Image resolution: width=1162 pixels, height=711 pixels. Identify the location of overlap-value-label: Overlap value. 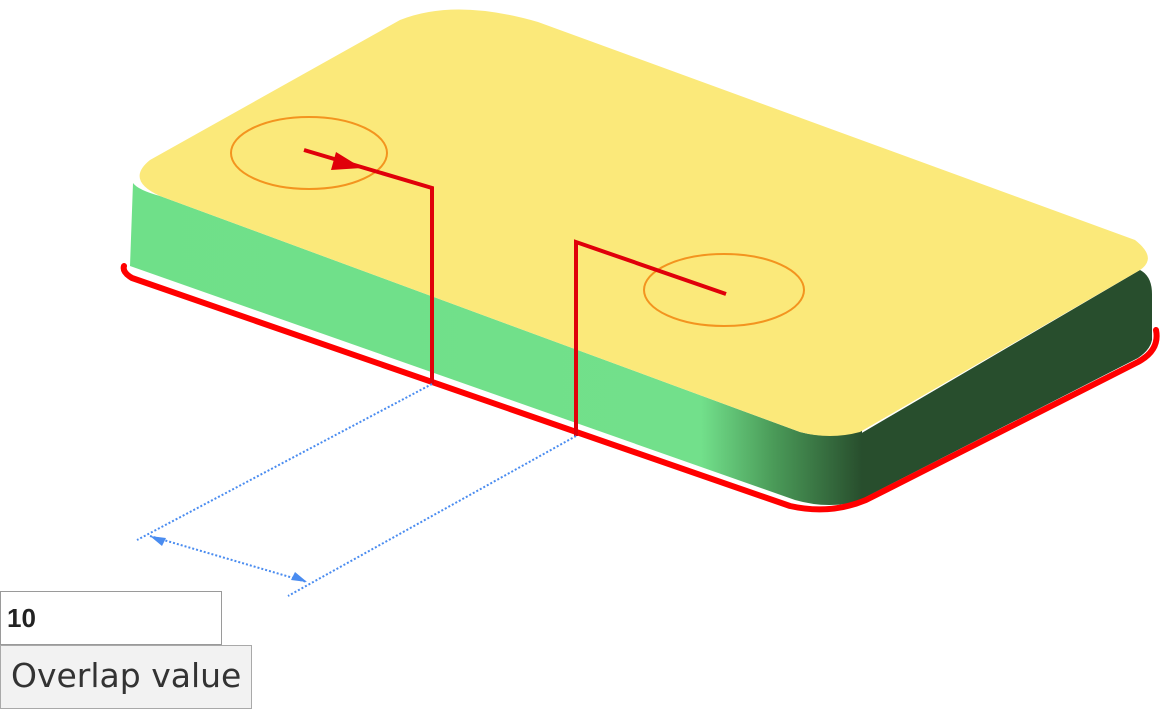
(126, 677).